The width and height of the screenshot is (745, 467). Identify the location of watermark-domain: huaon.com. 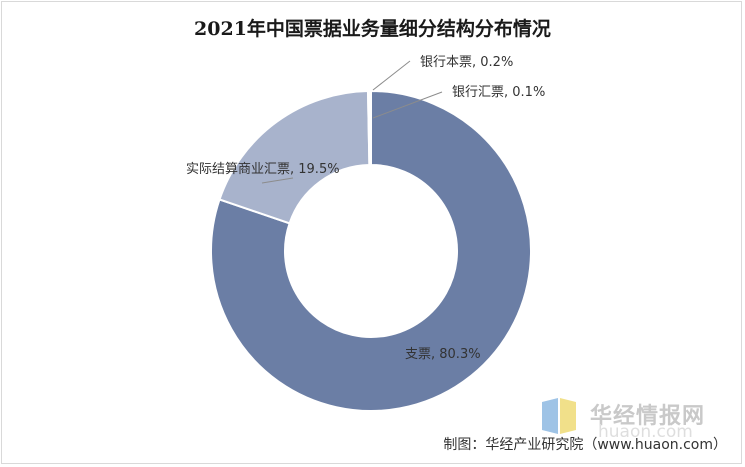
(645, 432).